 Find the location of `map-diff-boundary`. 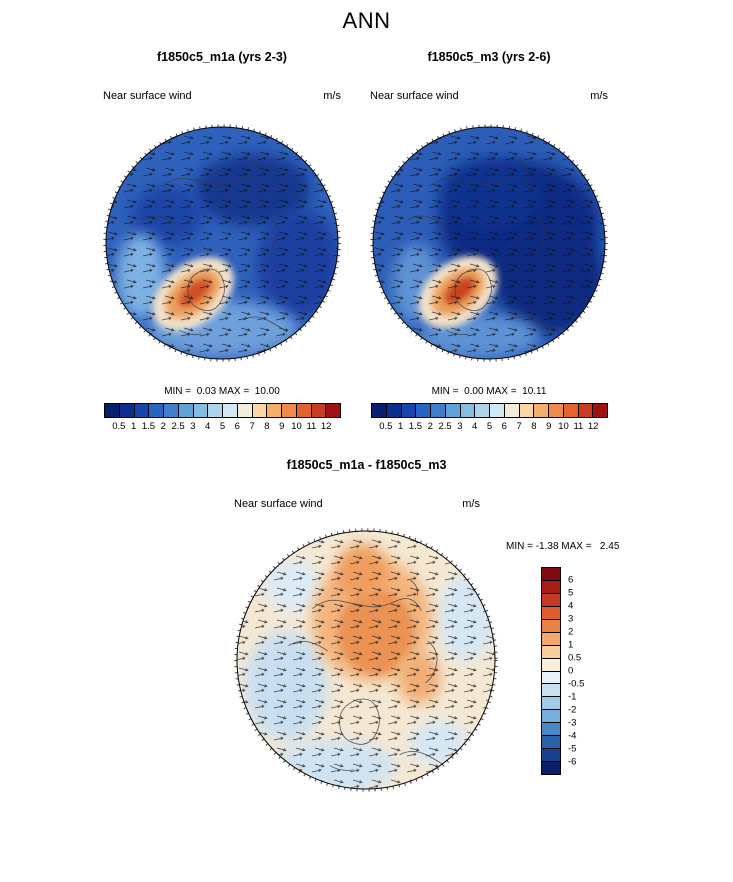

map-diff-boundary is located at coordinates (366, 660).